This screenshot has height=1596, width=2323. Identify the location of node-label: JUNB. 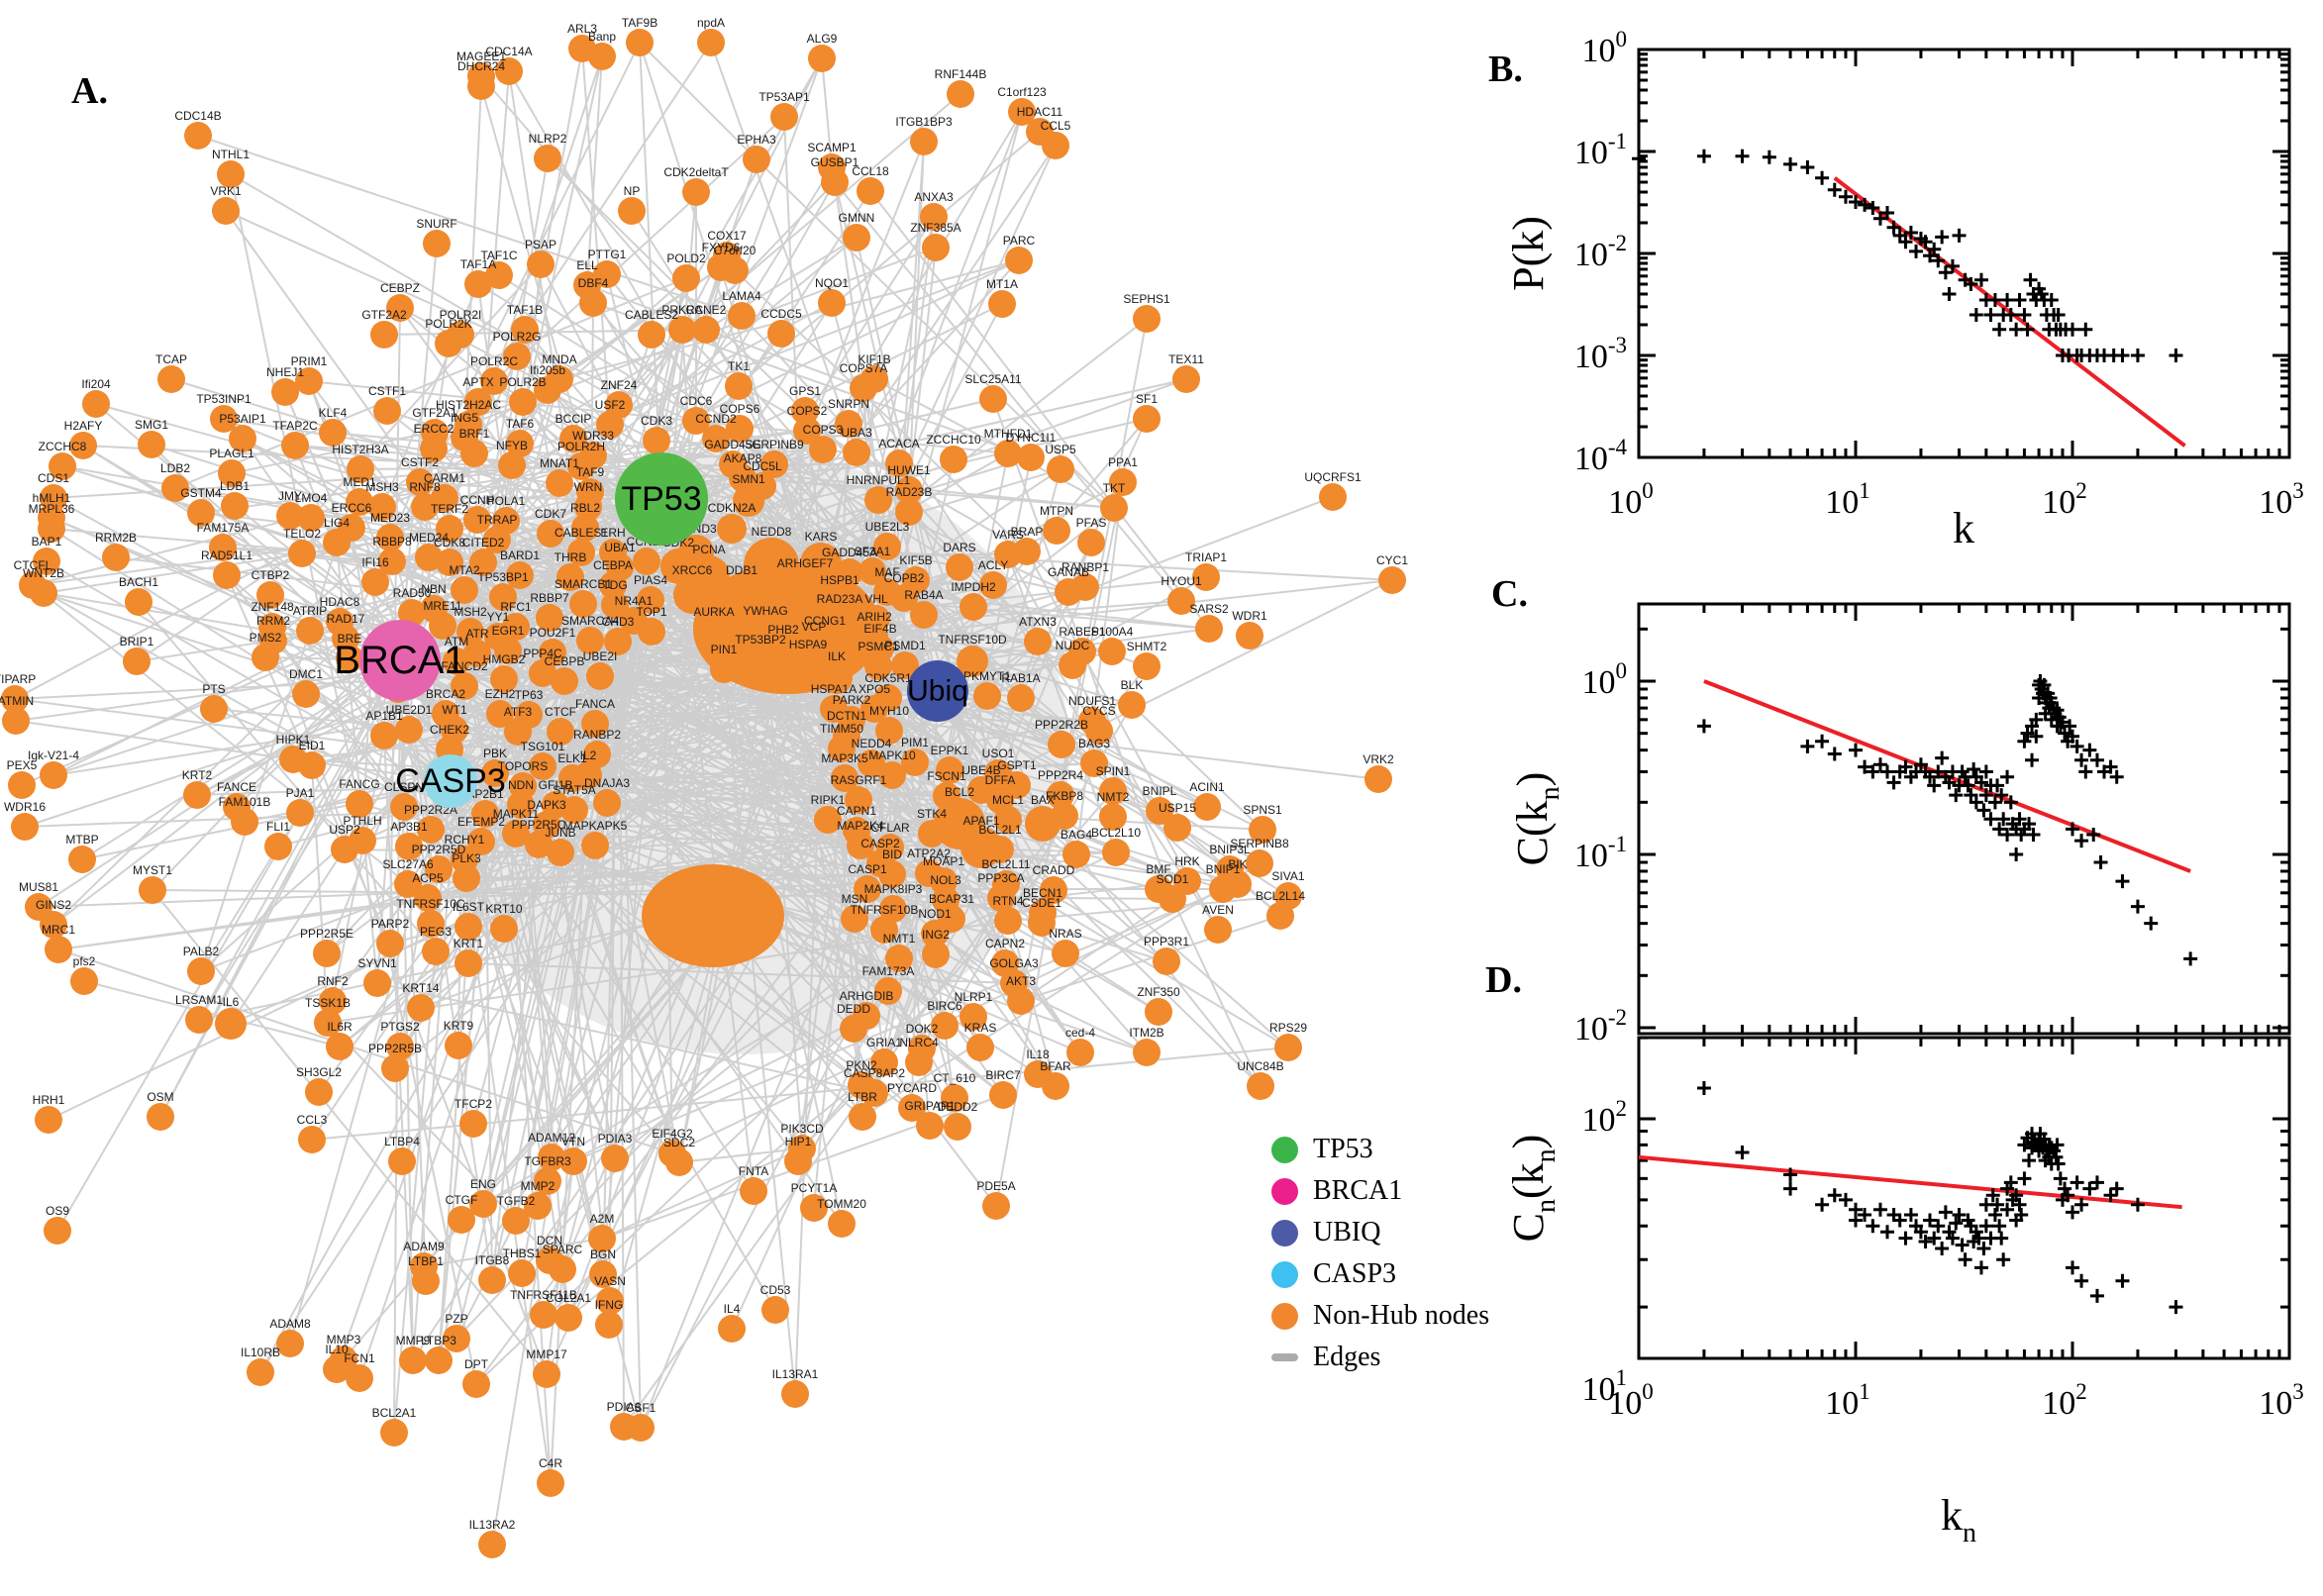
(560, 833).